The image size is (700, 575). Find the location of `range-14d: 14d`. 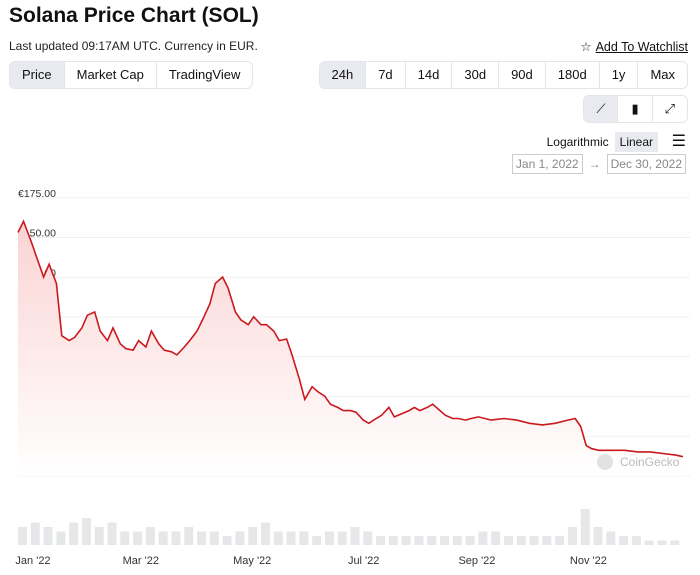

range-14d: 14d is located at coordinates (428, 75).